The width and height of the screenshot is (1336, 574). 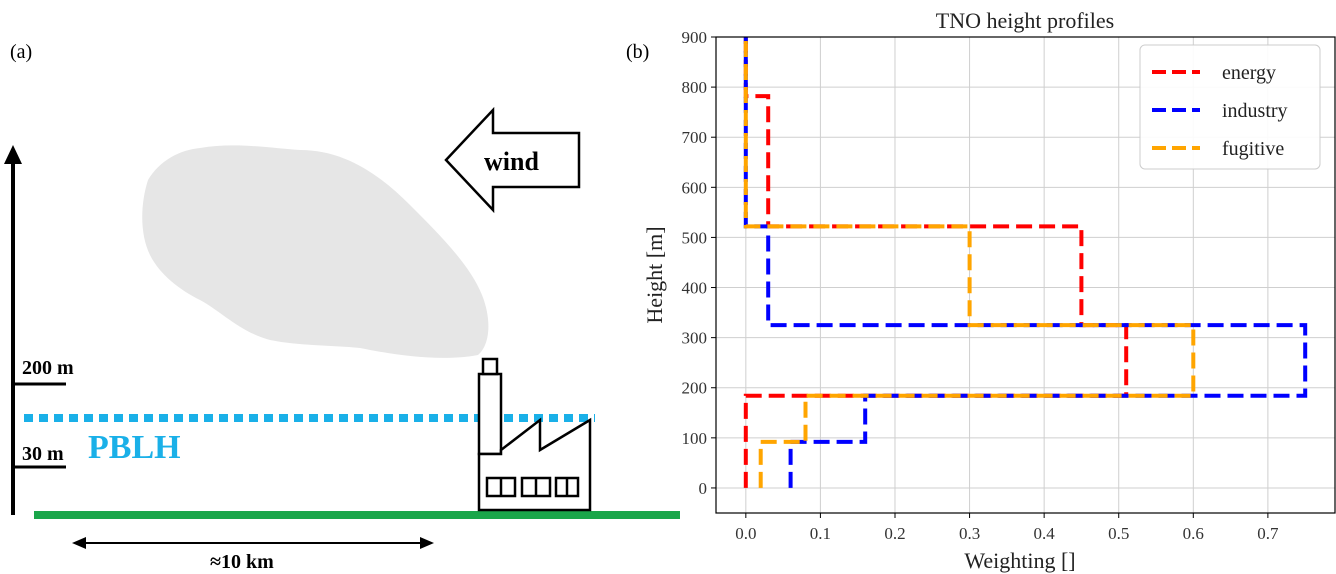 I want to click on distance-label: ≈10 km, so click(x=242, y=562).